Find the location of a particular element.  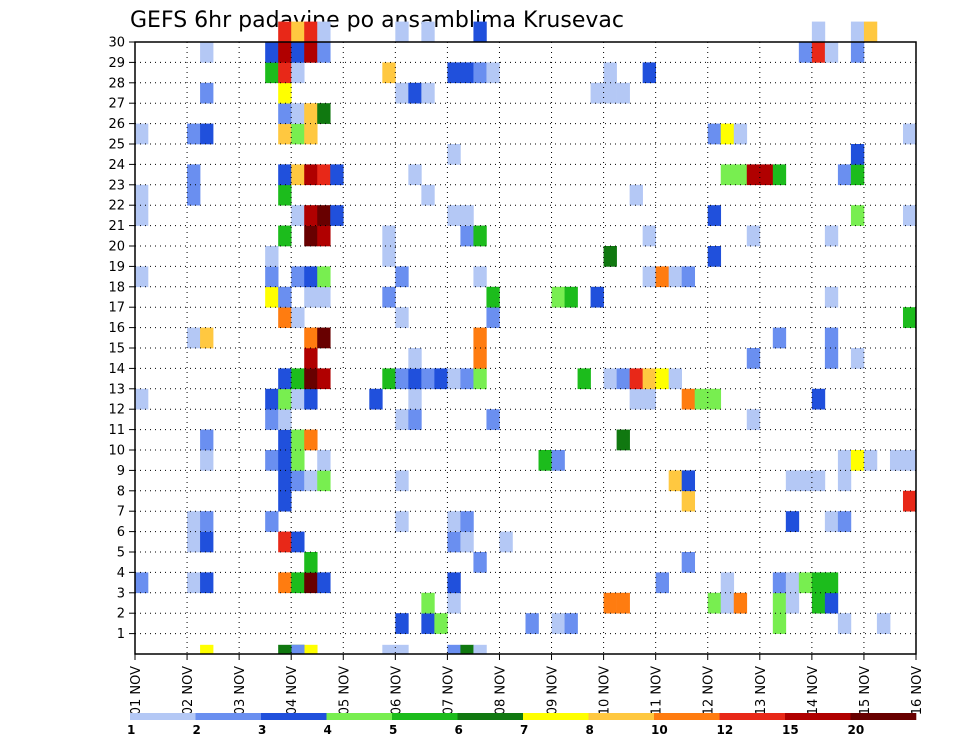

x-tick-label: 08 NOV is located at coordinates (500, 690).